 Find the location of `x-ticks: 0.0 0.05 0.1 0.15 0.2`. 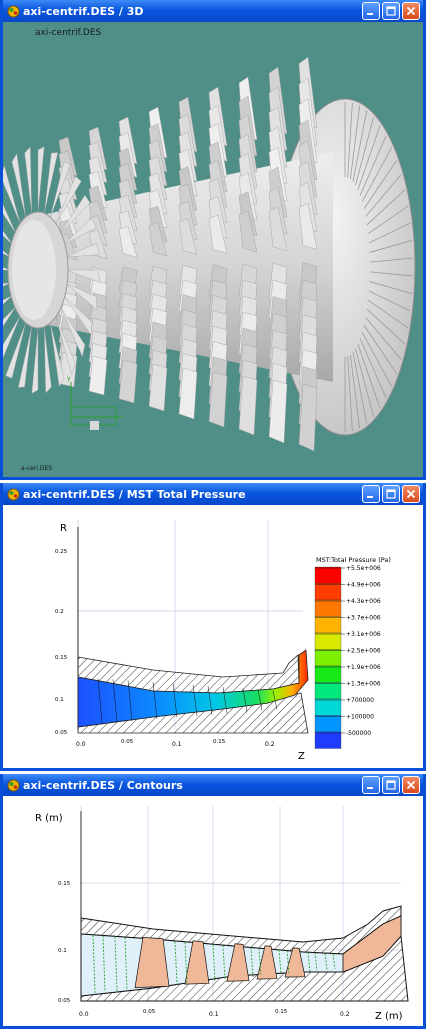

x-ticks: 0.0 0.05 0.1 0.15 0.2 is located at coordinates (175, 743).